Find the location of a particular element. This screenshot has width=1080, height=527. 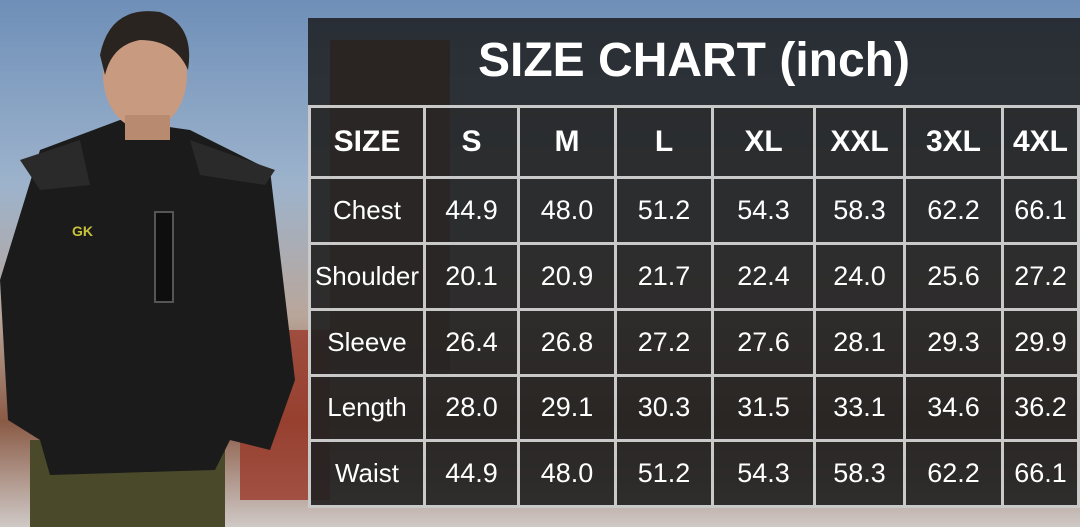

table-header-row: SIZE S M L XL XXL 3XL 4XL is located at coordinates (694, 142).